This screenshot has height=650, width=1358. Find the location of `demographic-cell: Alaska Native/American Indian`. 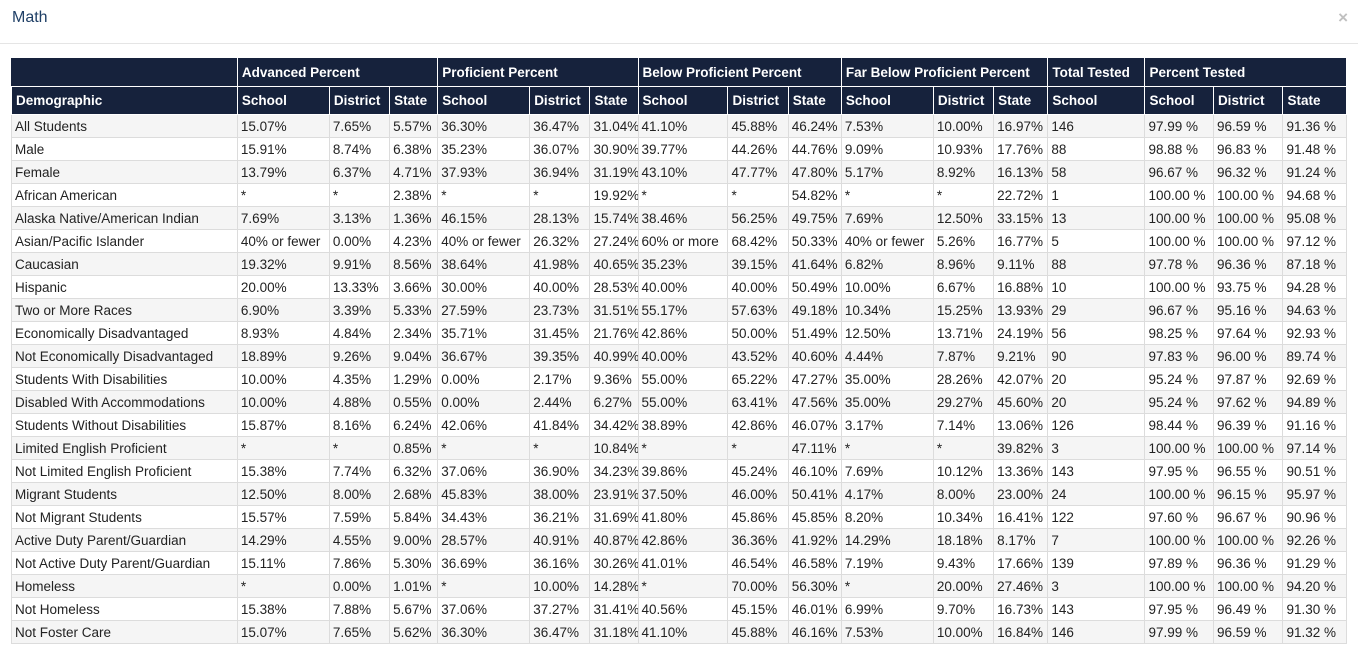

demographic-cell: Alaska Native/American Indian is located at coordinates (124, 218).